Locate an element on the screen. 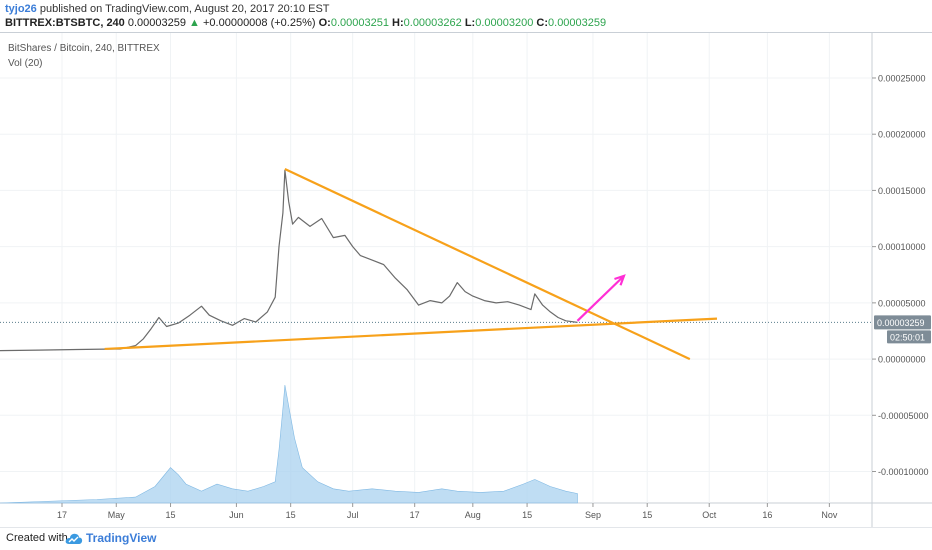  author-link: tyjo26 is located at coordinates (21, 9).